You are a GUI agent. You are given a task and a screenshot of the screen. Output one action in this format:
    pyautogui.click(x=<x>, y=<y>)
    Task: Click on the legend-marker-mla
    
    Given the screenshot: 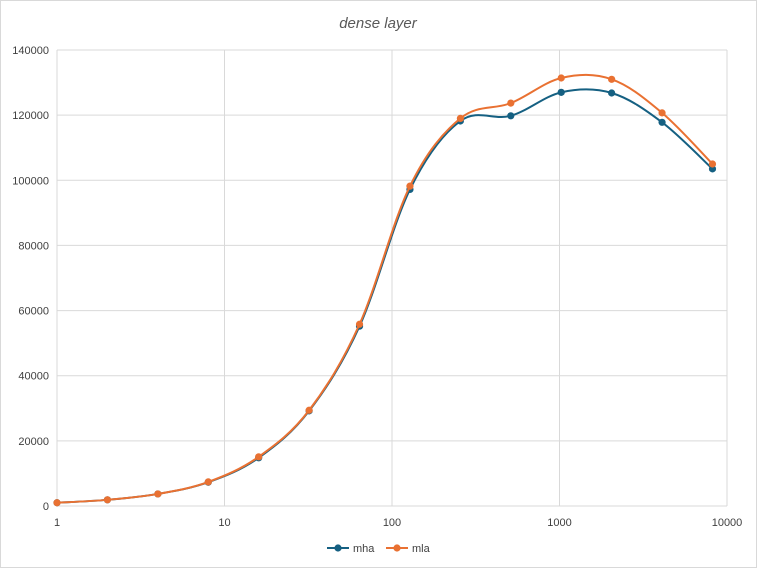 What is the action you would take?
    pyautogui.click(x=397, y=548)
    